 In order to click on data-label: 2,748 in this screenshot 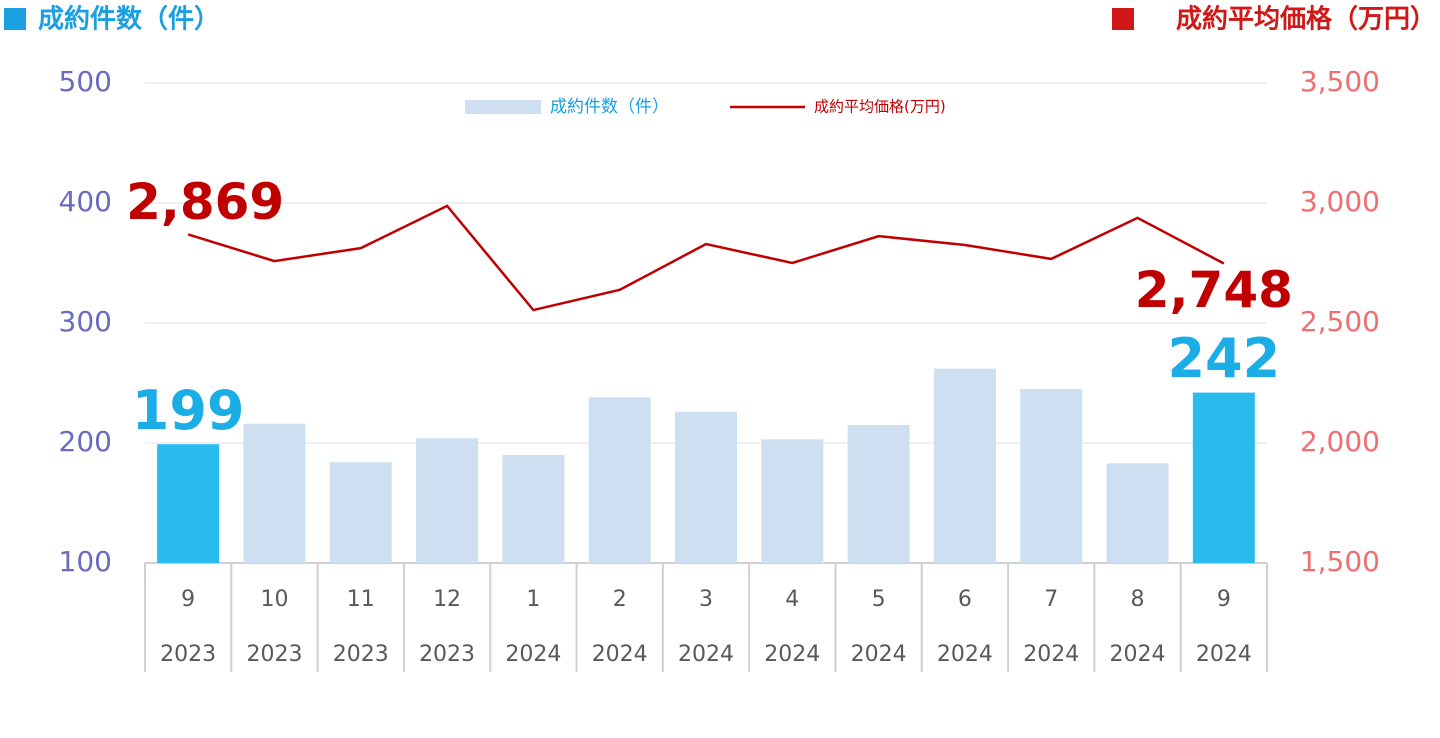, I will do `click(1214, 290)`.